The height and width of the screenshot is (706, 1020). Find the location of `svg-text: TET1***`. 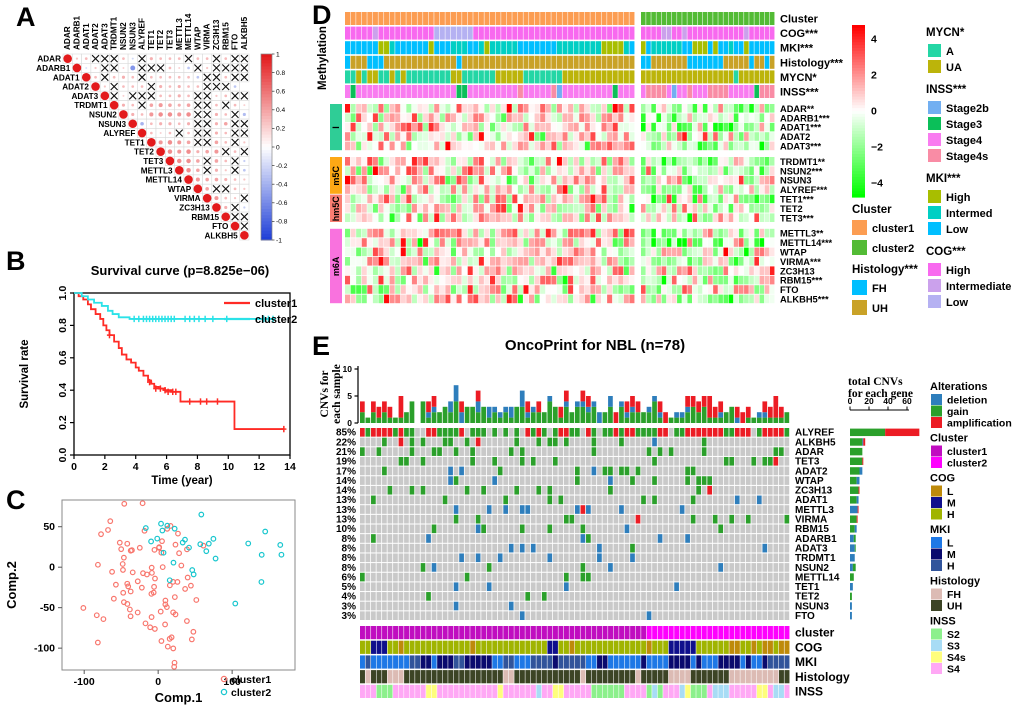

svg-text: TET1*** is located at coordinates (797, 200).